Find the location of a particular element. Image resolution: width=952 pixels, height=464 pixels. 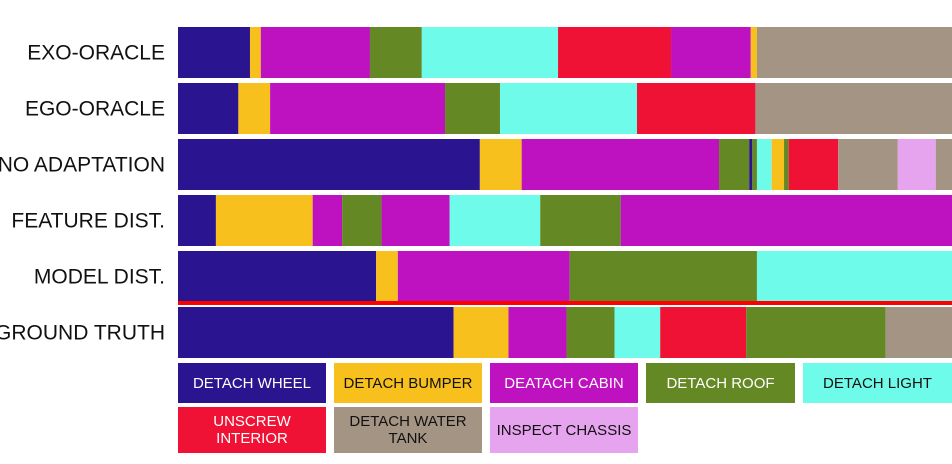

row-exo-oracle: EXO-ORACLE is located at coordinates (489, 52).